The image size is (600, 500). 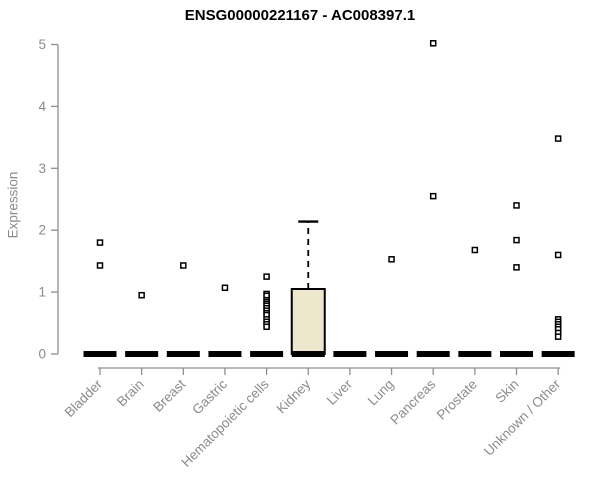 I want to click on median-bar-gastric, so click(x=225, y=354).